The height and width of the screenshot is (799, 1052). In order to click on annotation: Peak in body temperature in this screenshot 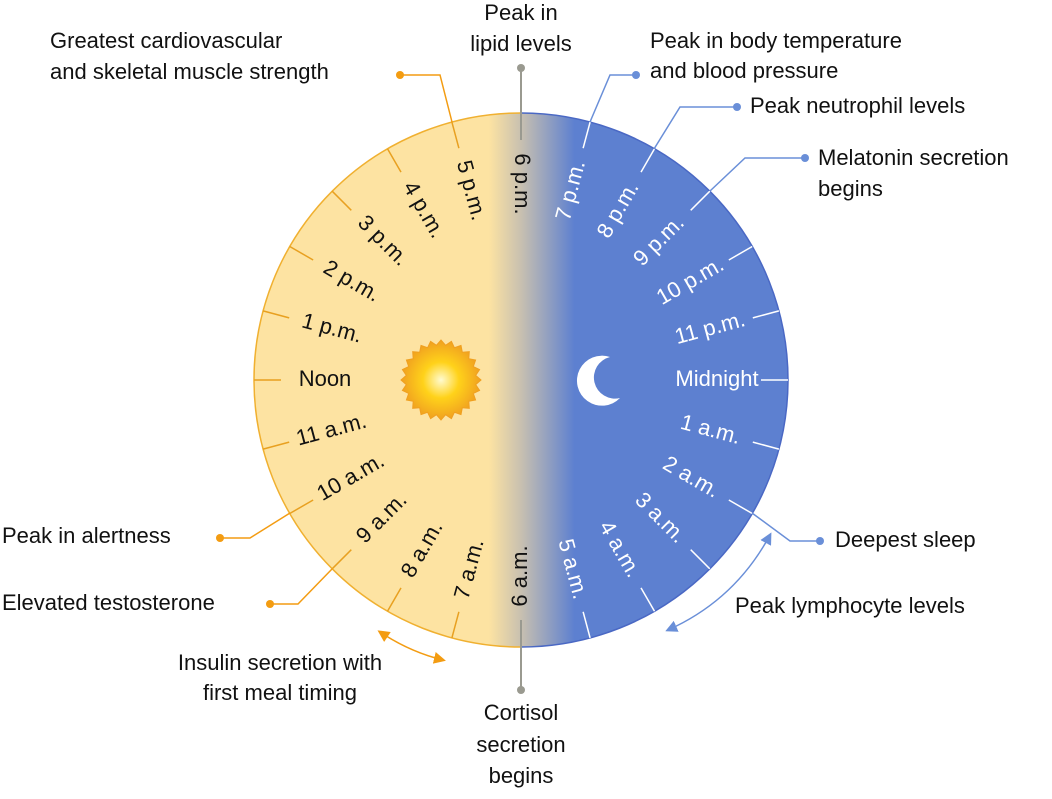, I will do `click(776, 40)`.